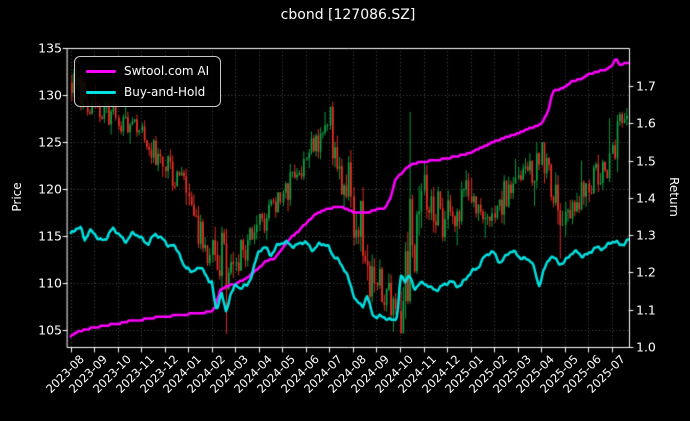  What do you see at coordinates (646, 86) in the screenshot?
I see `return-tick-label: 1.7` at bounding box center [646, 86].